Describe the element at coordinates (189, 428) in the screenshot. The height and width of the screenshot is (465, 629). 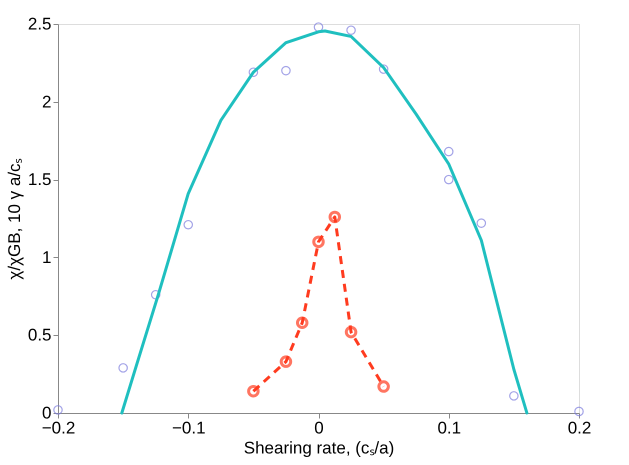
I see `x-tick-label: −0.1` at that location.